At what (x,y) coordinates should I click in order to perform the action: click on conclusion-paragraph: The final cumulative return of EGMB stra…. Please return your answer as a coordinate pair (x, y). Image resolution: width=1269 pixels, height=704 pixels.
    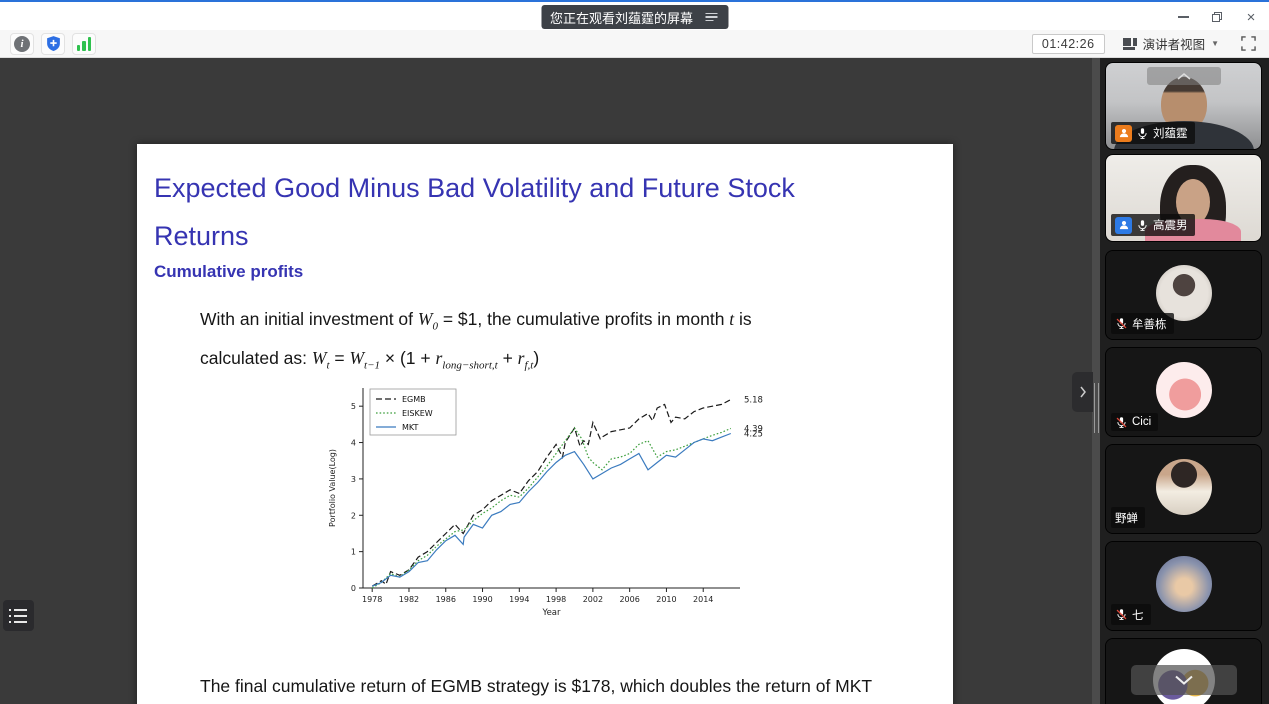
    Looking at the image, I should click on (536, 686).